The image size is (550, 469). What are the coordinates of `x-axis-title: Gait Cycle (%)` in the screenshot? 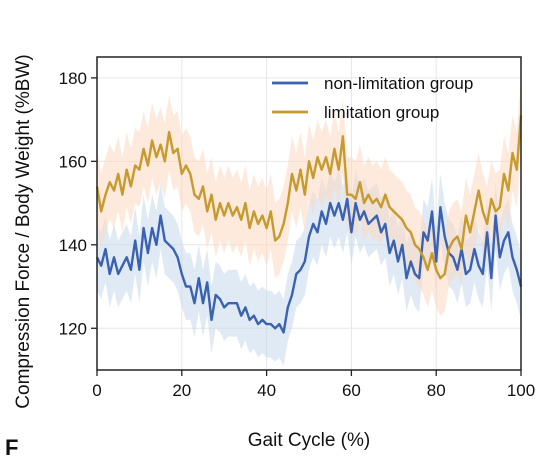 It's located at (309, 440).